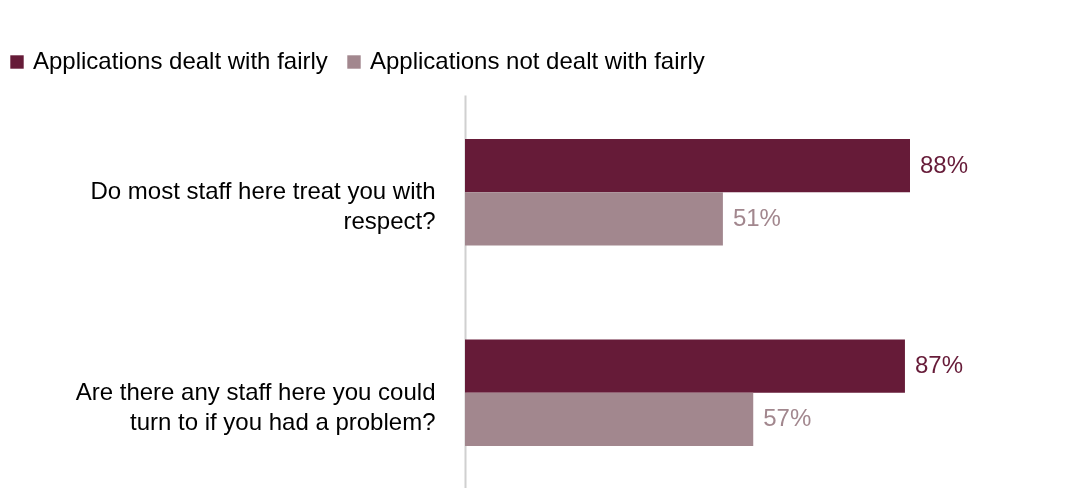 Image resolution: width=1070 pixels, height=488 pixels. I want to click on data-label: 88%, so click(944, 164).